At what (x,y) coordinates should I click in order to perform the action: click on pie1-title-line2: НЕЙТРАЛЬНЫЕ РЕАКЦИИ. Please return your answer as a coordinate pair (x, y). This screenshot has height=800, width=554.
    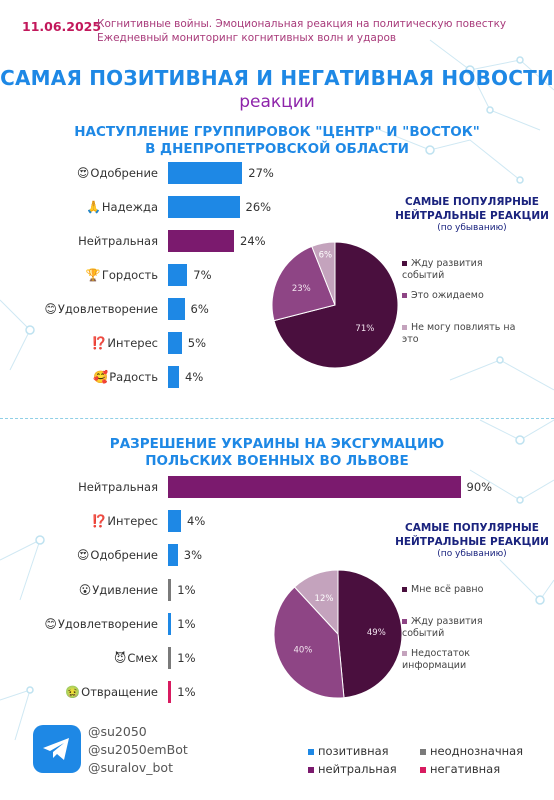
    Looking at the image, I should click on (472, 215).